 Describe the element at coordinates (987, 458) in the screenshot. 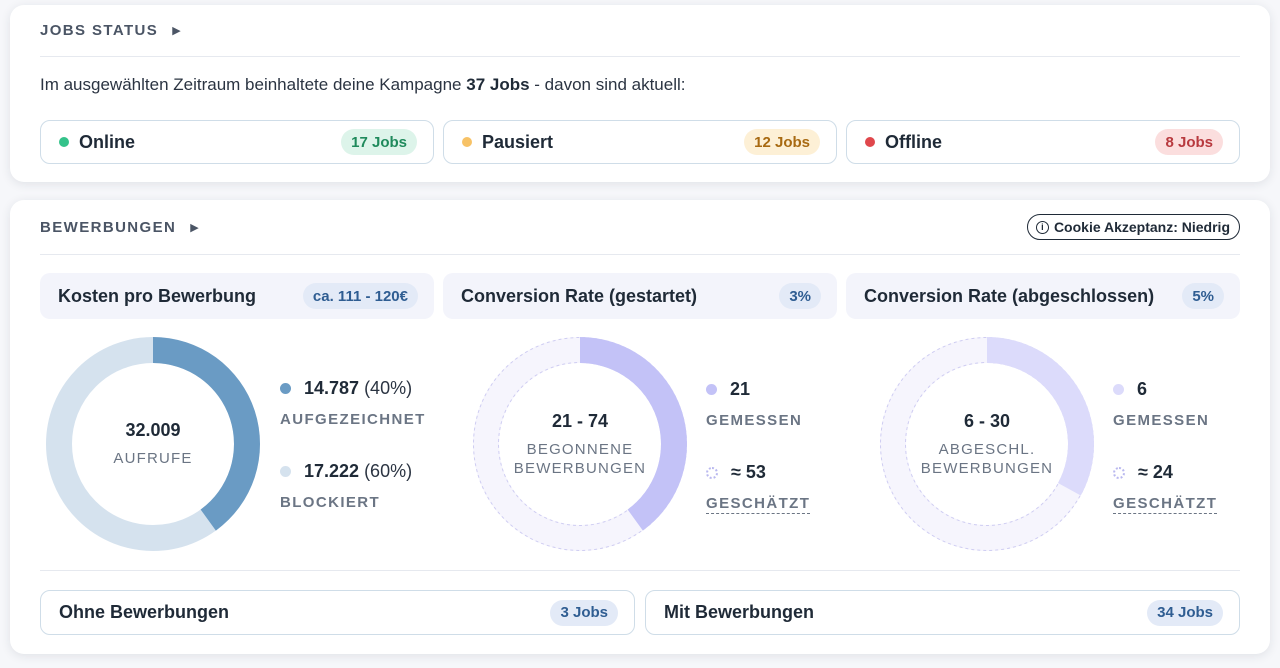

I see `donut-center-label: ABGESCHL. BEWERBUNGEN` at that location.